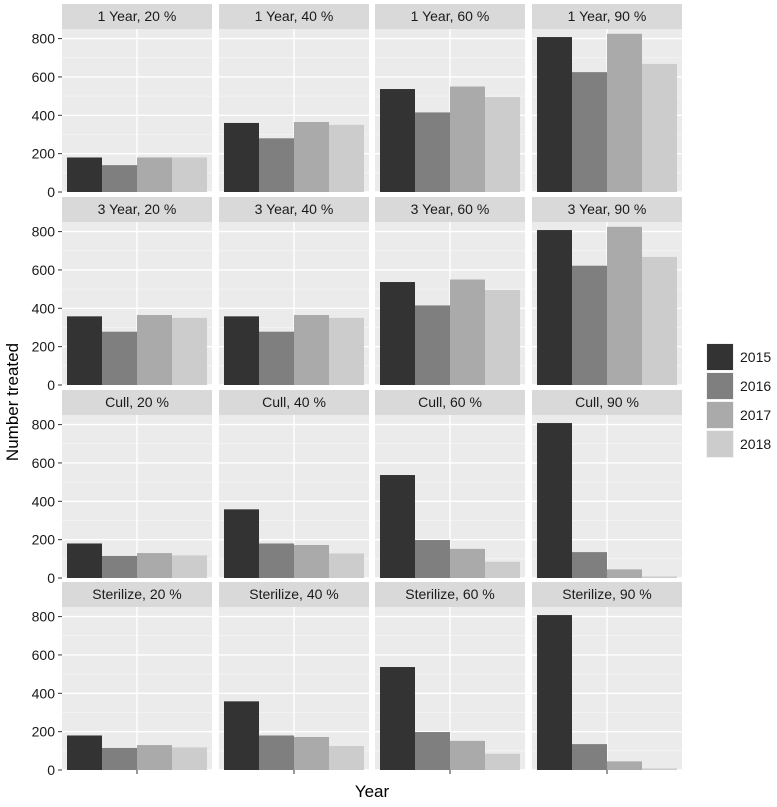 The image size is (777, 807). What do you see at coordinates (755, 357) in the screenshot?
I see `legend-label: 2015` at bounding box center [755, 357].